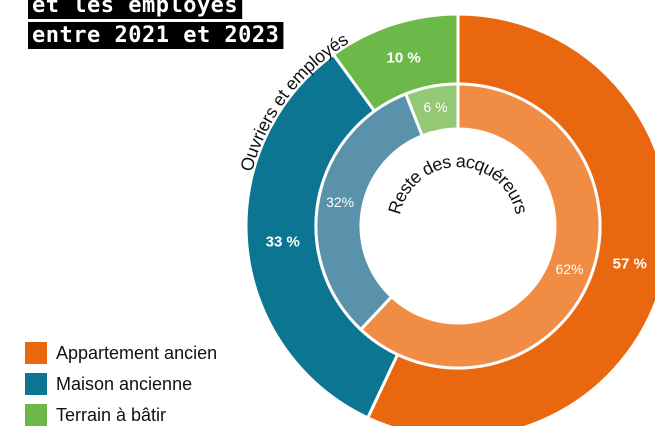  I want to click on ring-label: Reste des acquéreurs, so click(458, 184).